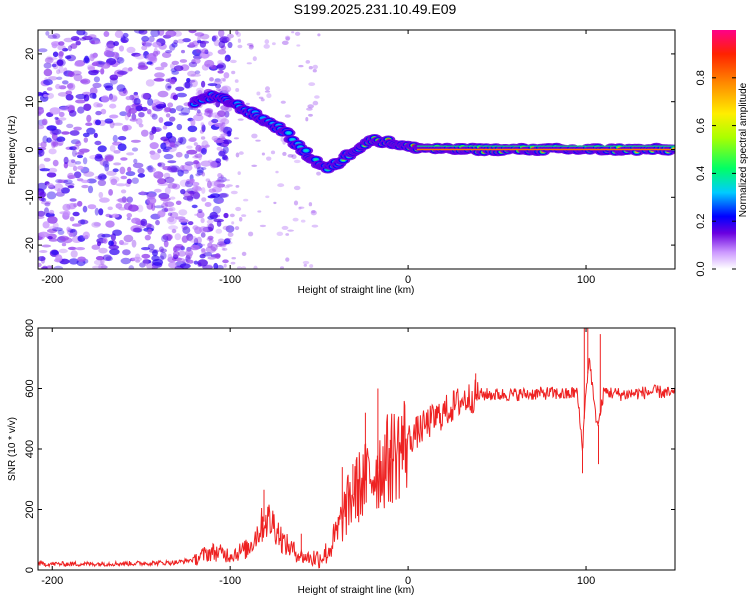 The width and height of the screenshot is (750, 600). Describe the element at coordinates (701, 268) in the screenshot. I see `colorbar-tick-label: 0.0` at that location.